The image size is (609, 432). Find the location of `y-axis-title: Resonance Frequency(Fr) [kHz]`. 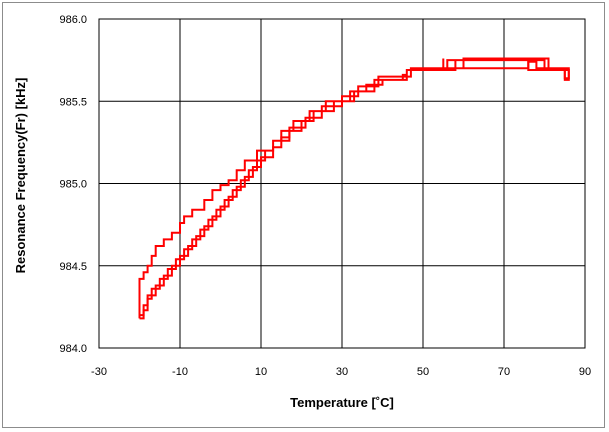

y-axis-title: Resonance Frequency(Fr) [kHz] is located at coordinates (20, 176).